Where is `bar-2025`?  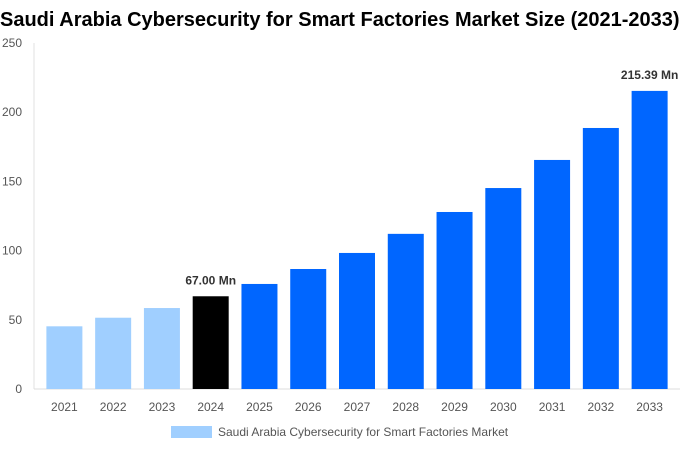 bar-2025 is located at coordinates (259, 336).